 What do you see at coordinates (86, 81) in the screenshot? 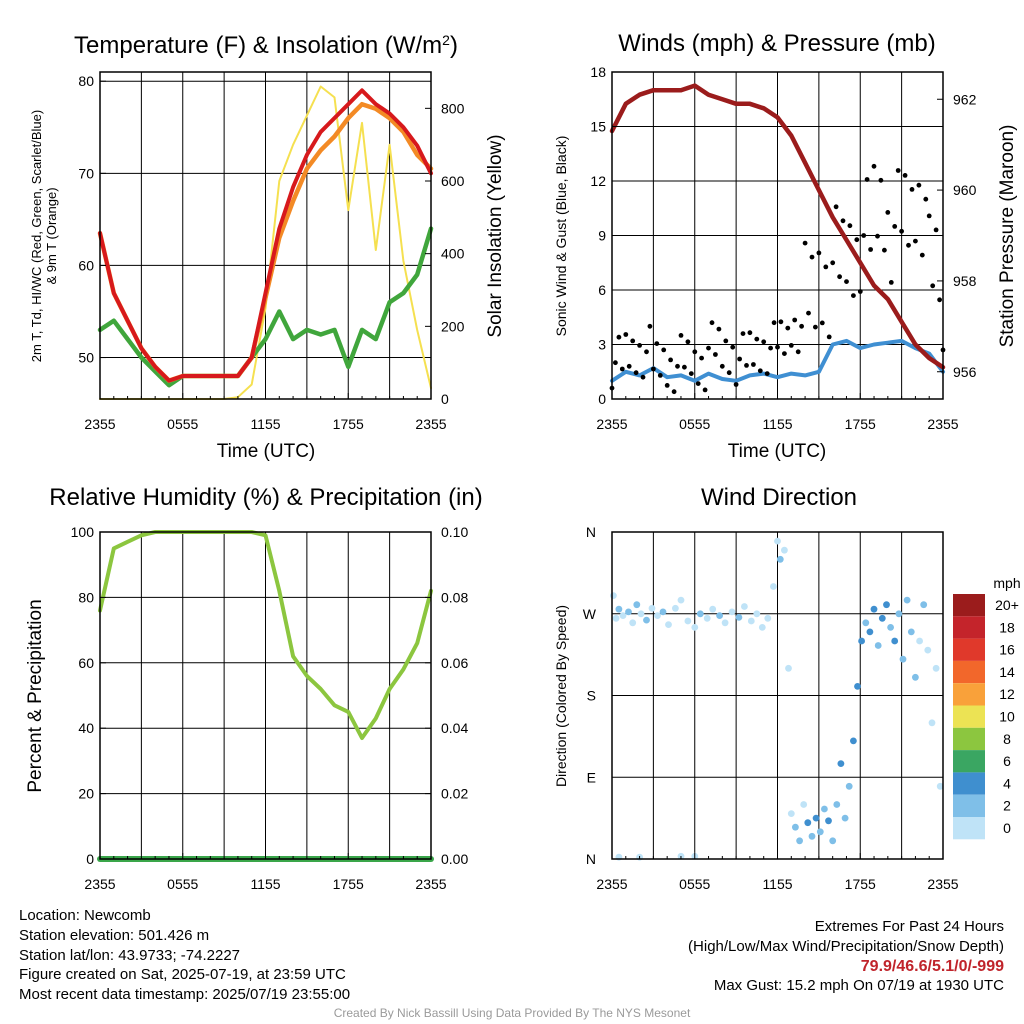
I see `left-y-tick-label: 80` at bounding box center [86, 81].